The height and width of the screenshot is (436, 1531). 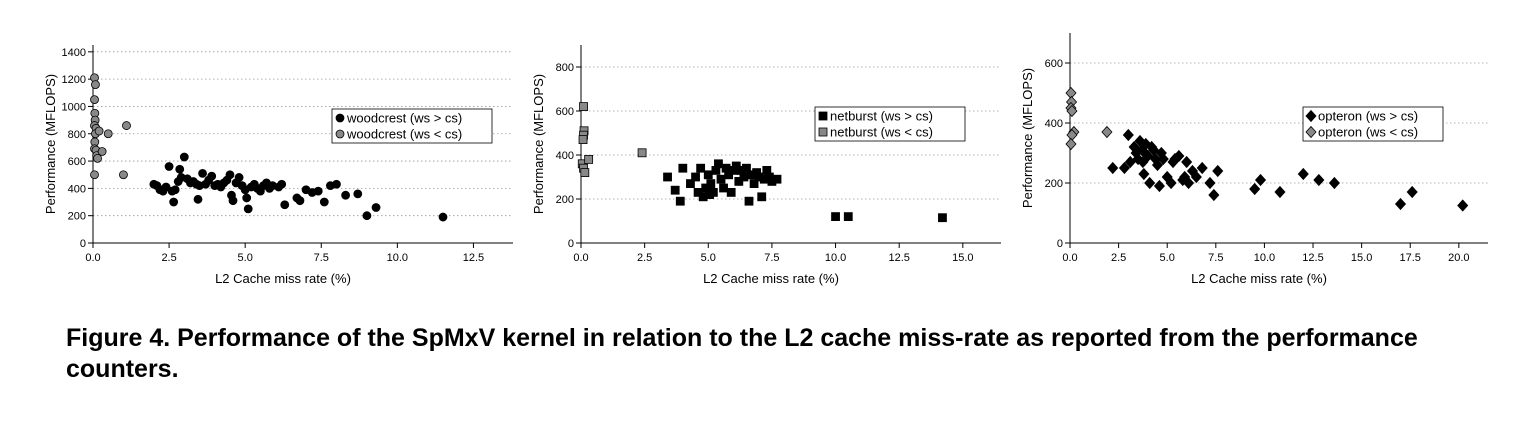 What do you see at coordinates (1410, 258) in the screenshot?
I see `x-tick-label: 17.5` at bounding box center [1410, 258].